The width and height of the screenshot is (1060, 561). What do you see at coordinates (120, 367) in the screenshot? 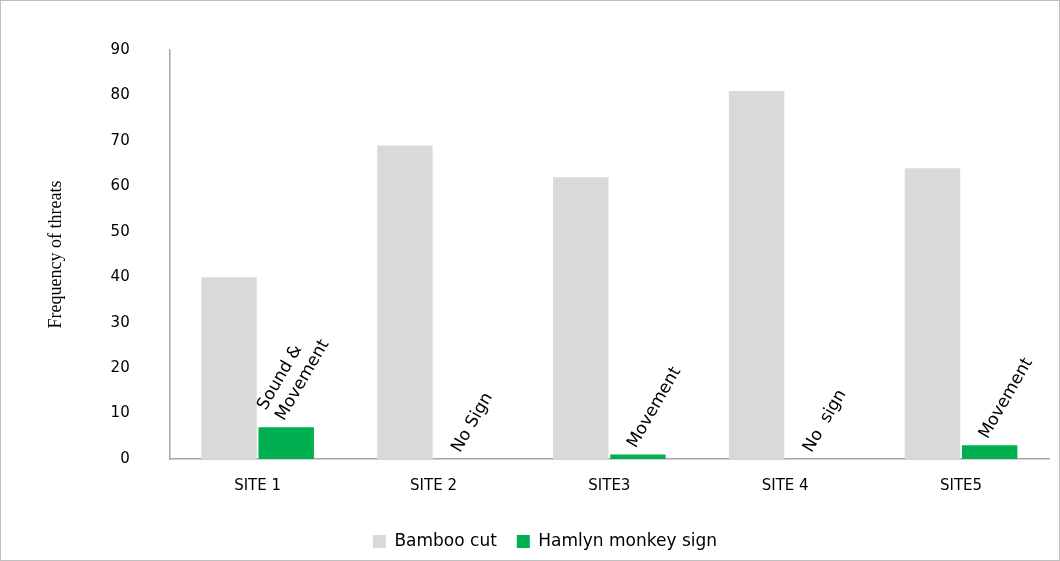
I see `y-tick-label: 20` at bounding box center [120, 367].